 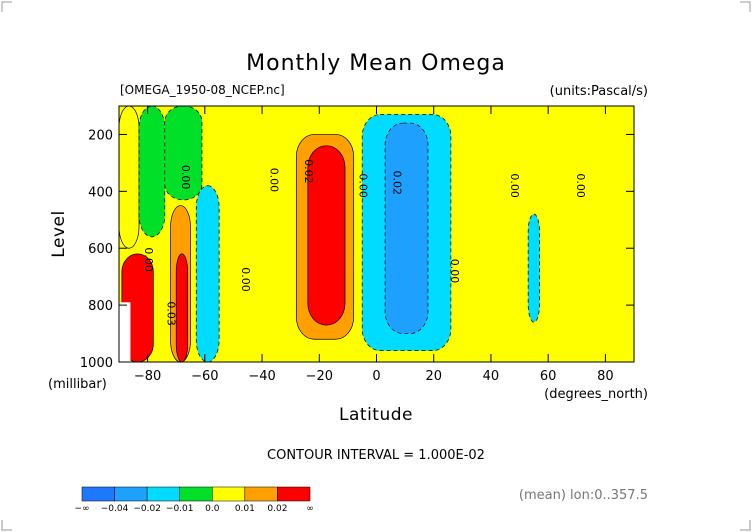 I want to click on x-tick-label: −40, so click(x=261, y=376).